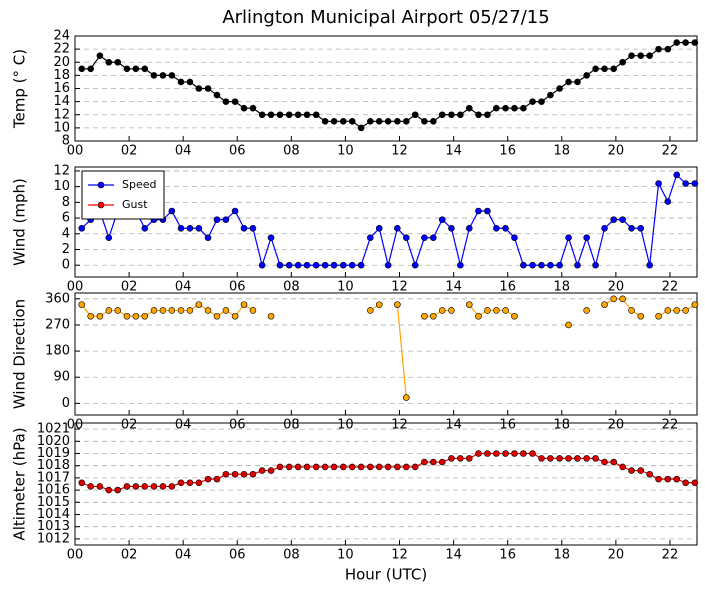 The height and width of the screenshot is (594, 705). I want to click on y-tick-label: 1018, so click(53, 465).